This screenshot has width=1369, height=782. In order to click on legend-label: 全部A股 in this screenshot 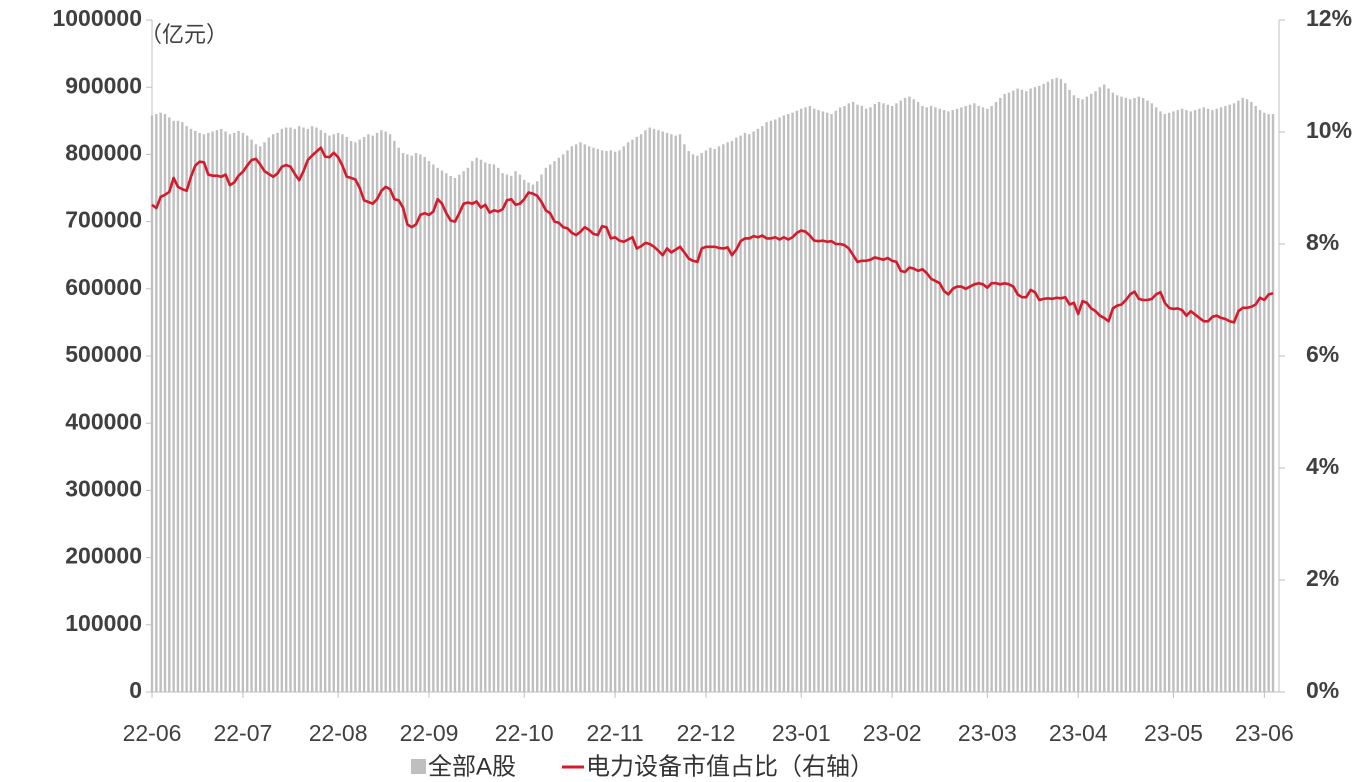, I will do `click(472, 766)`.